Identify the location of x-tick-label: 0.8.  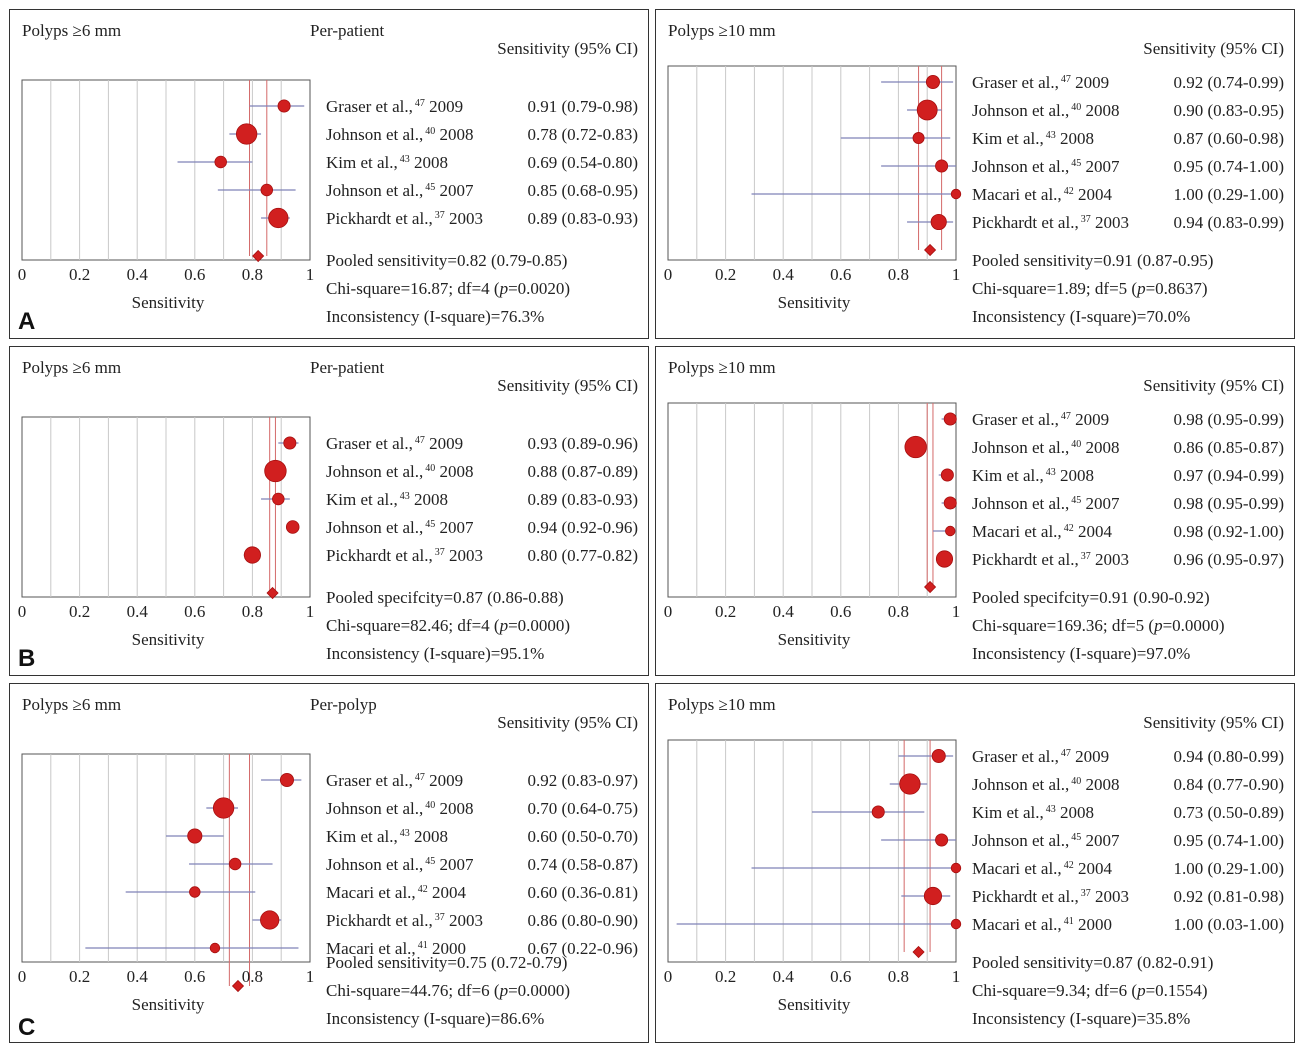
(252, 976).